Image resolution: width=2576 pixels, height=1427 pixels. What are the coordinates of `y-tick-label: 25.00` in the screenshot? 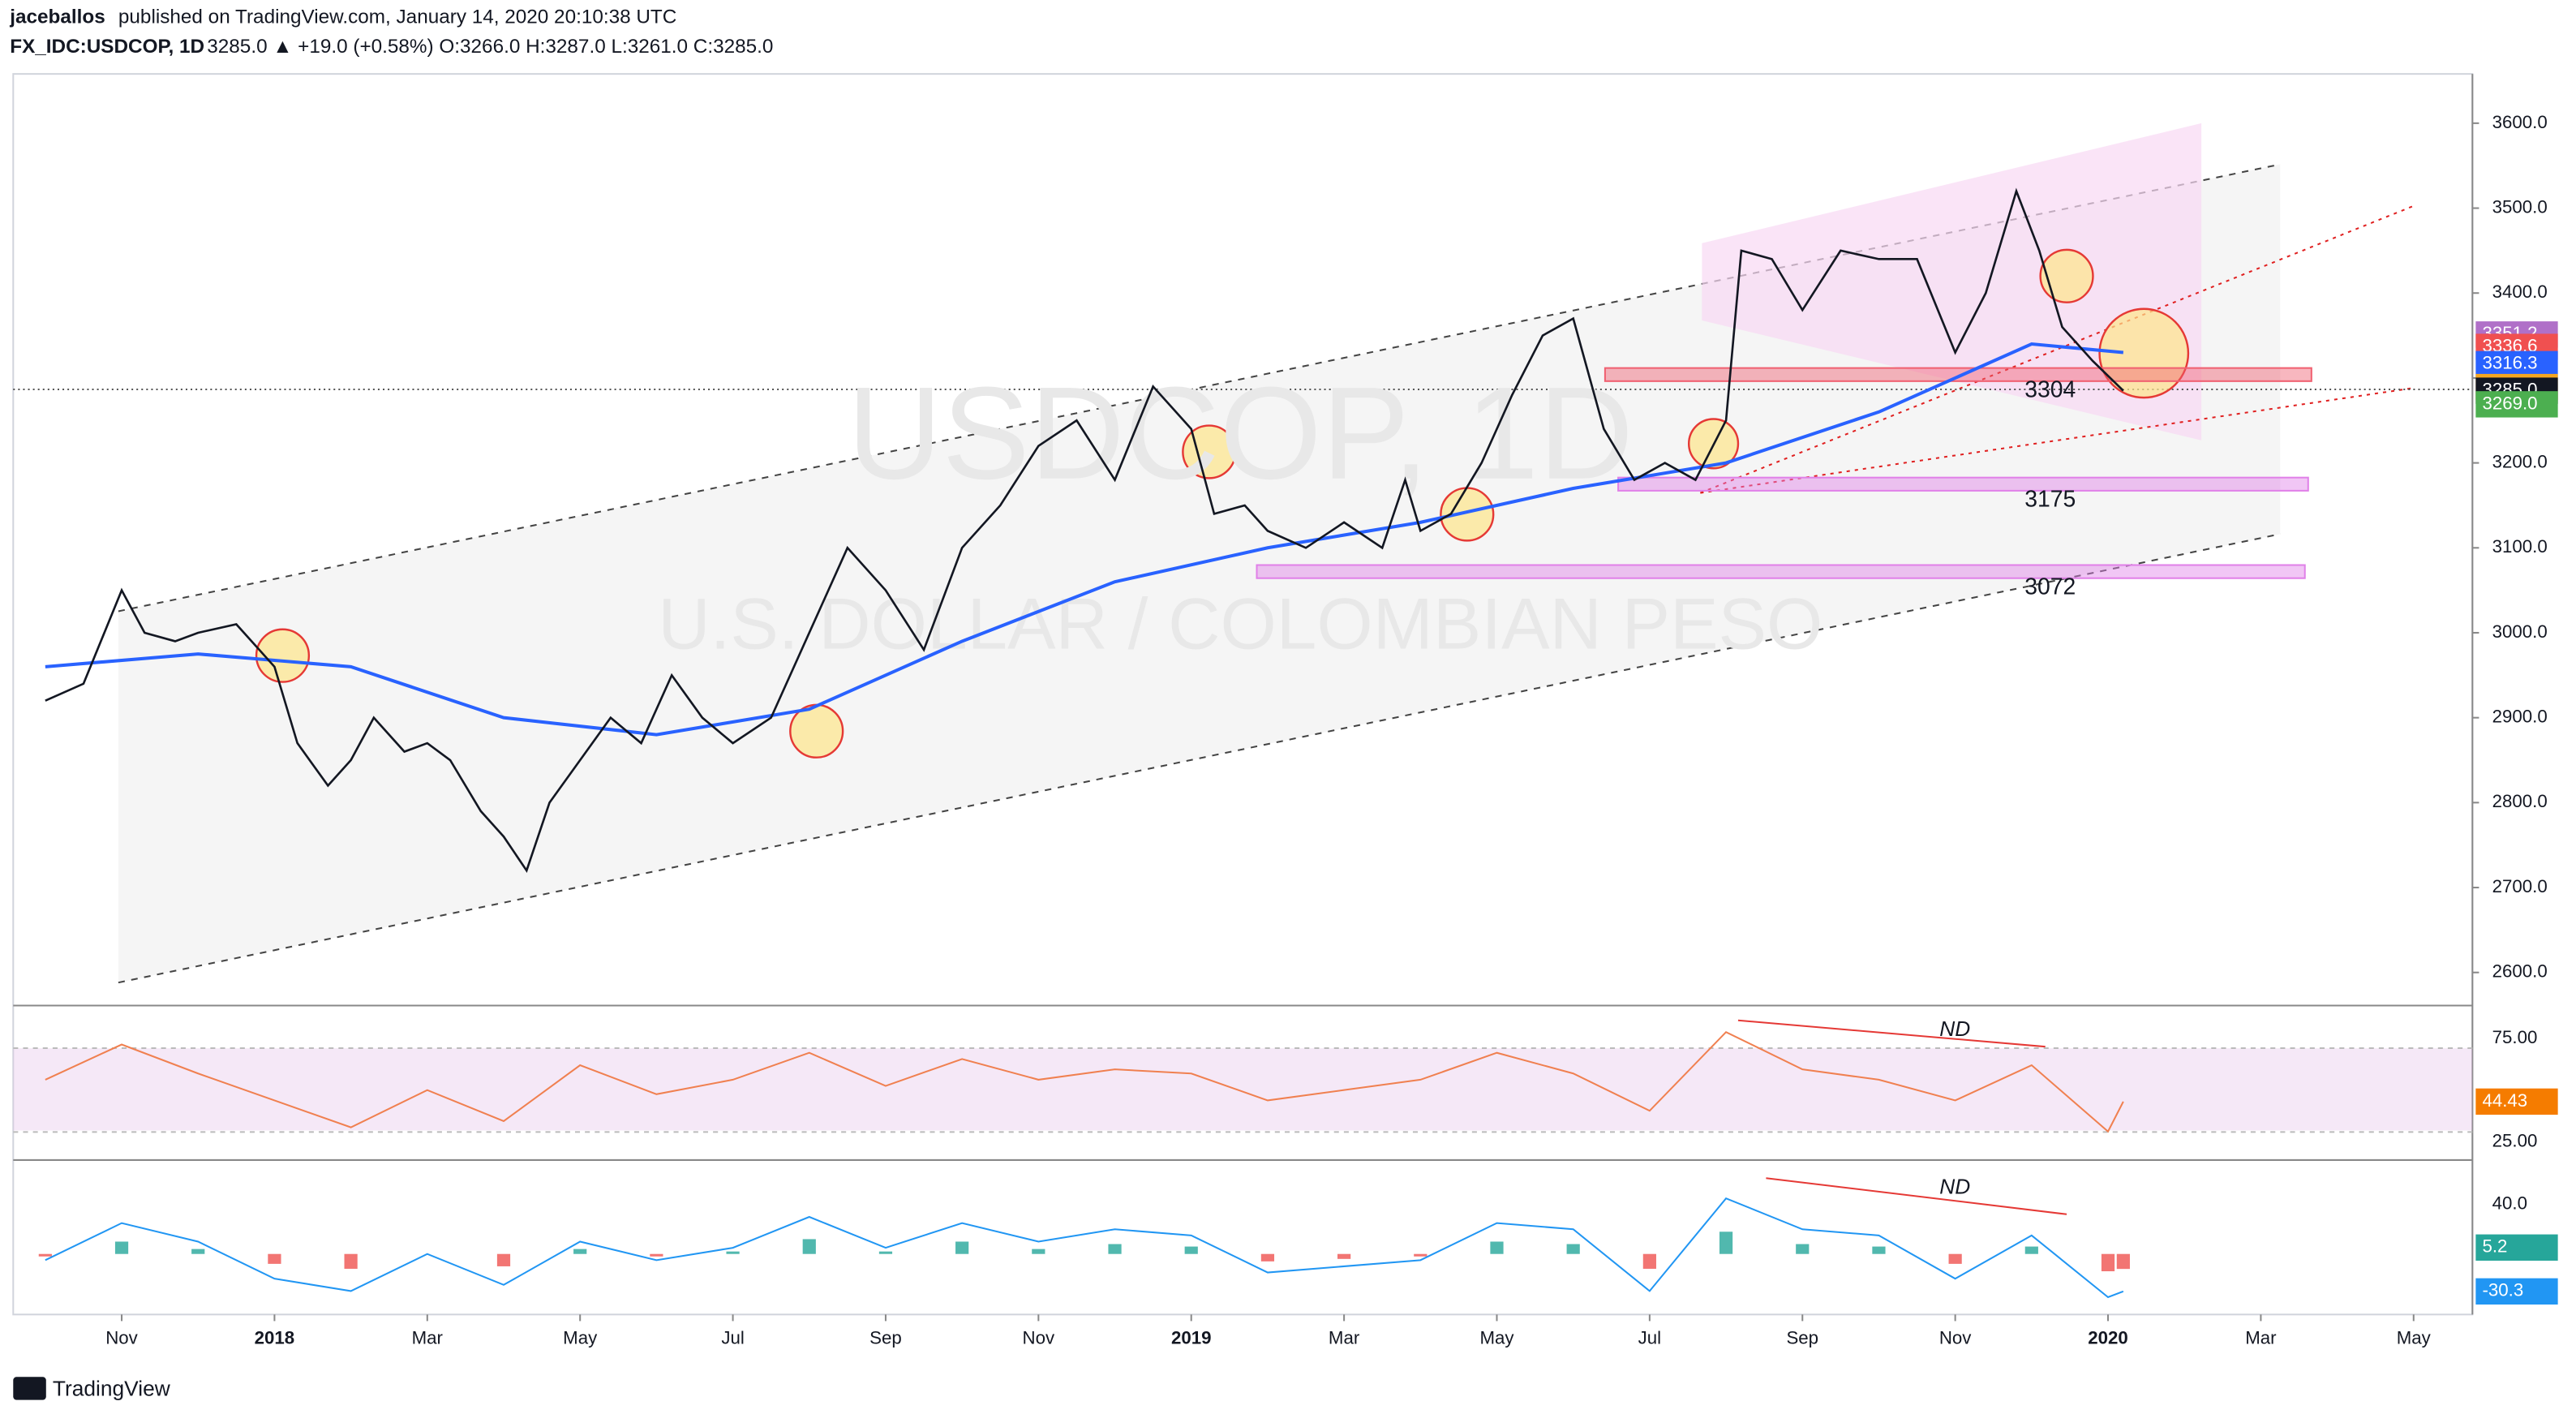 It's located at (2515, 1140).